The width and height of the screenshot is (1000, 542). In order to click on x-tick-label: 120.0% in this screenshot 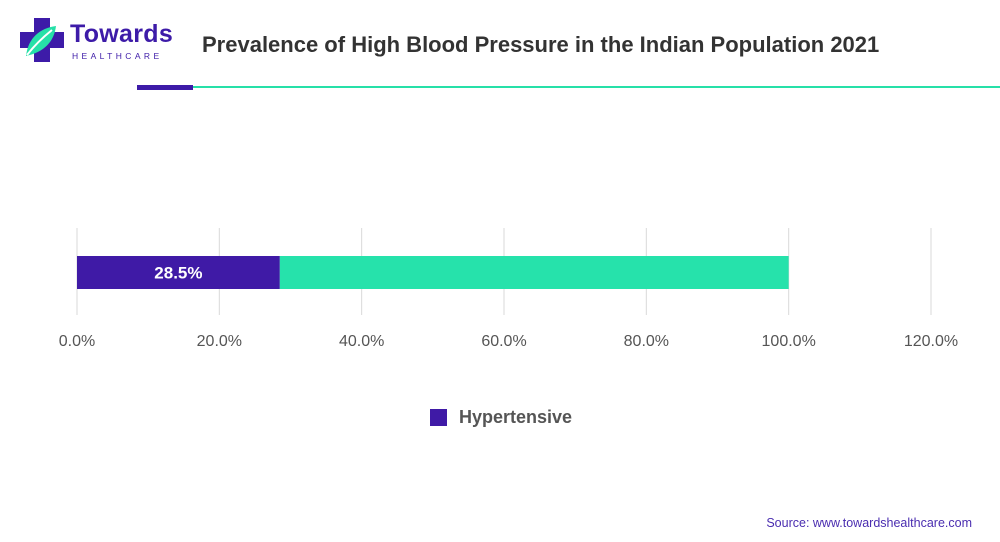, I will do `click(931, 341)`.